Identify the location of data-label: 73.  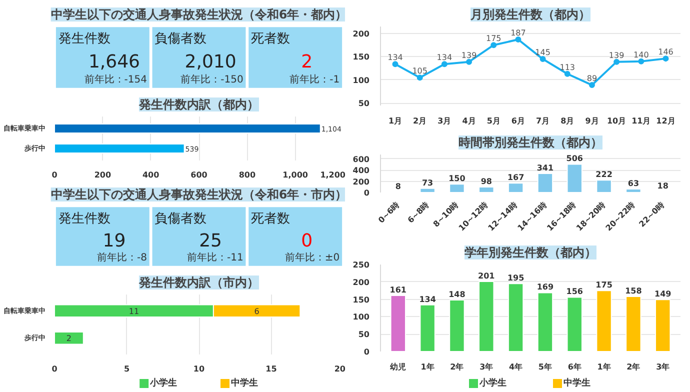
(428, 183).